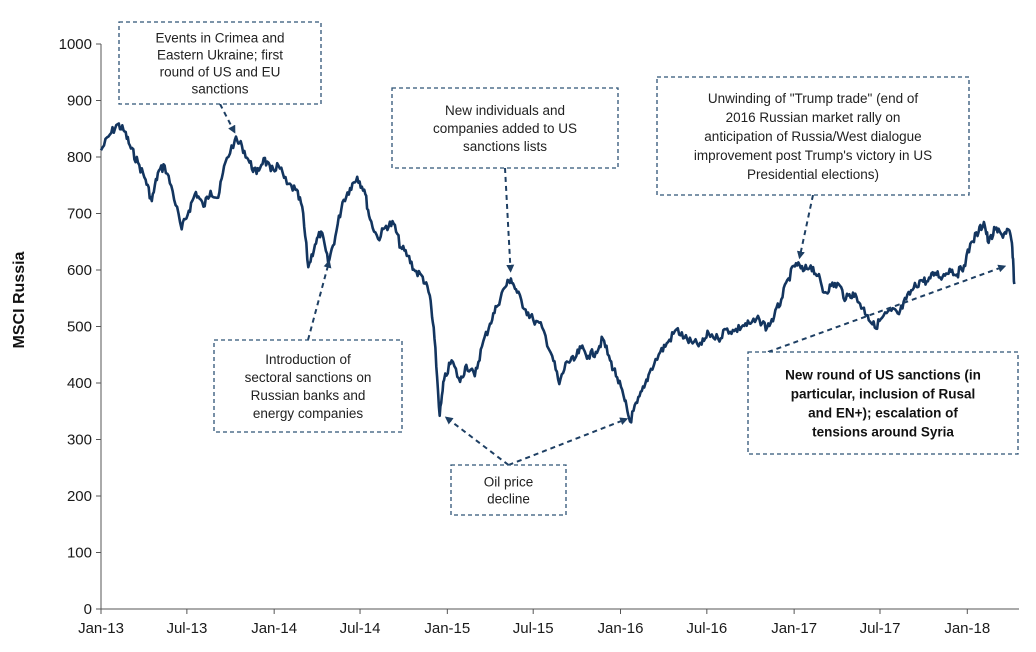  Describe the element at coordinates (79, 157) in the screenshot. I see `y-tick-label: 800` at that location.